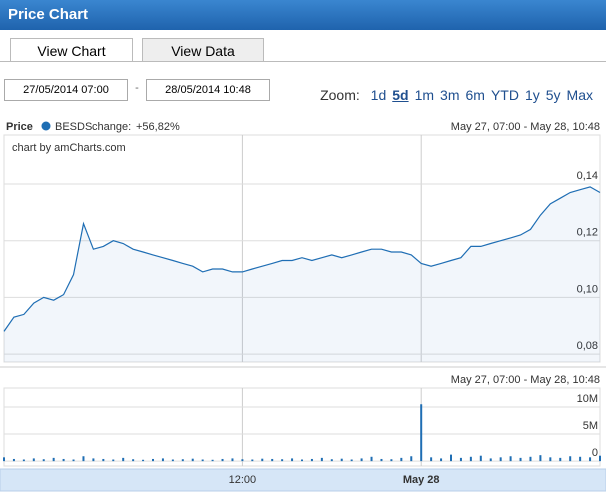  What do you see at coordinates (532, 95) in the screenshot?
I see `zoom-option: 1y` at bounding box center [532, 95].